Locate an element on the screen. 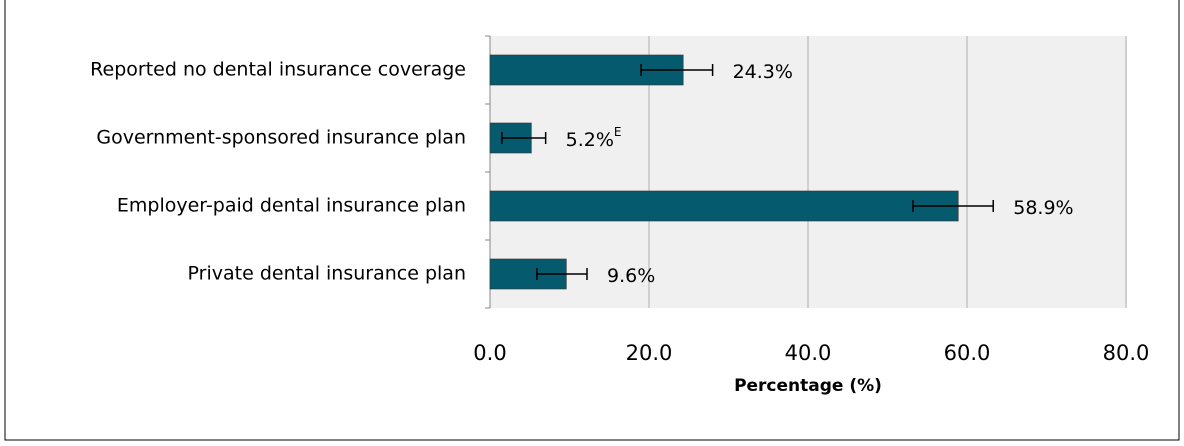  value-label: 9.6% is located at coordinates (631, 276).